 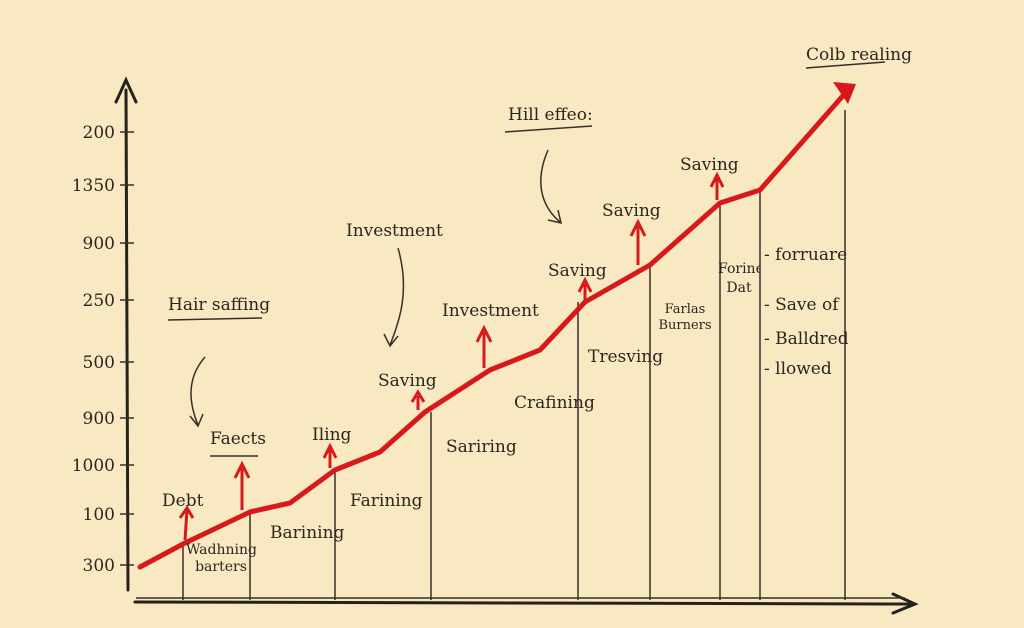 What do you see at coordinates (93, 186) in the screenshot?
I see `y-label: 1350` at bounding box center [93, 186].